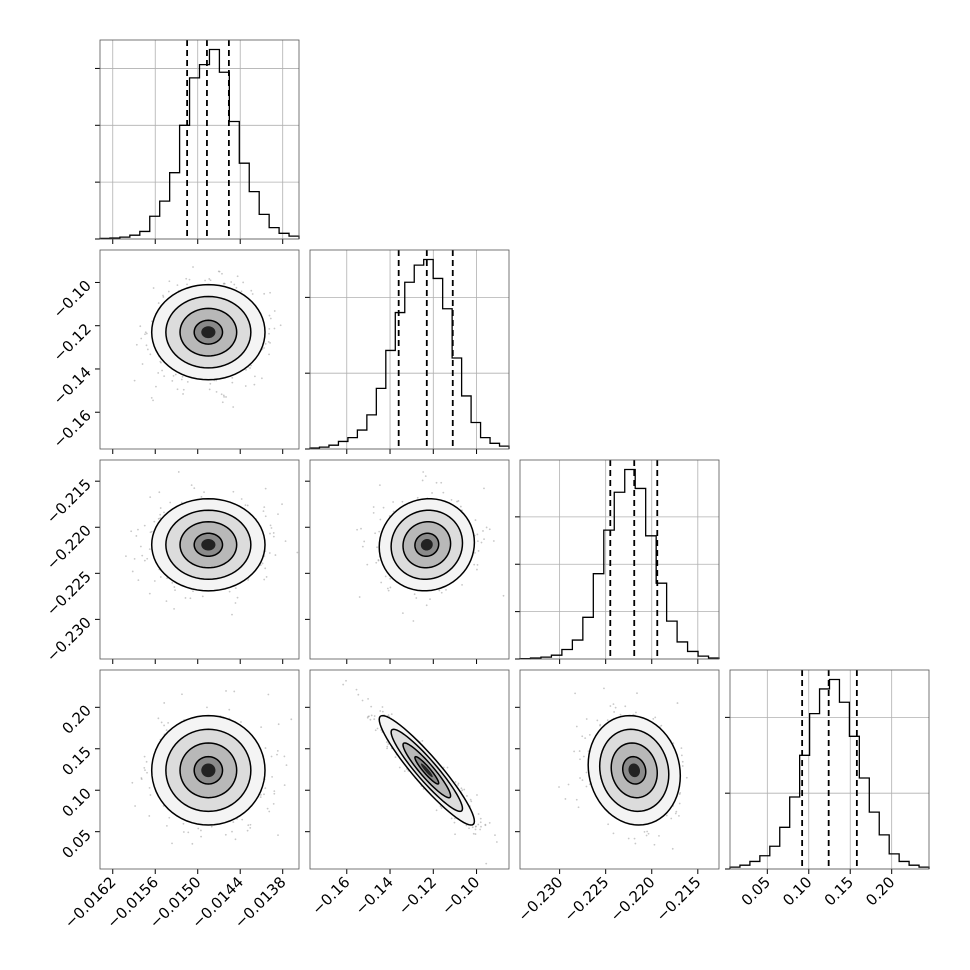 The width and height of the screenshot is (970, 970). I want to click on x-tick-label: 0.20, so click(880, 891).